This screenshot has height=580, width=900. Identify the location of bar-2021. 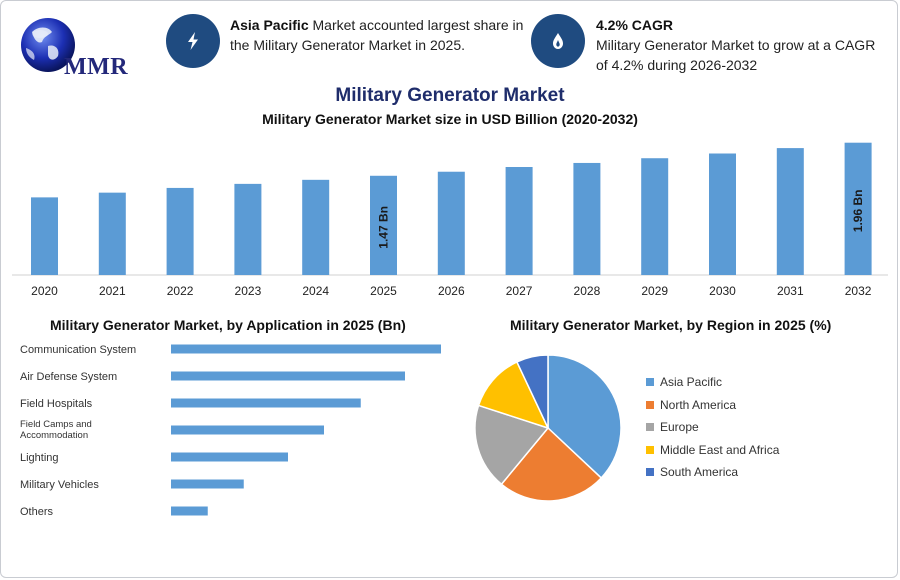
(112, 233).